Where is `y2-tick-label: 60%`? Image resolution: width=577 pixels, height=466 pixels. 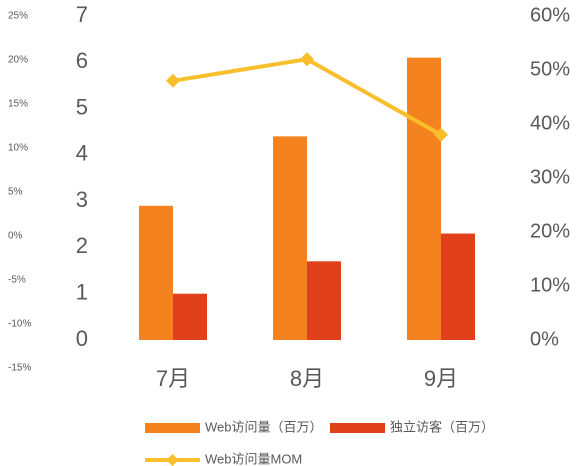 y2-tick-label: 60% is located at coordinates (550, 15).